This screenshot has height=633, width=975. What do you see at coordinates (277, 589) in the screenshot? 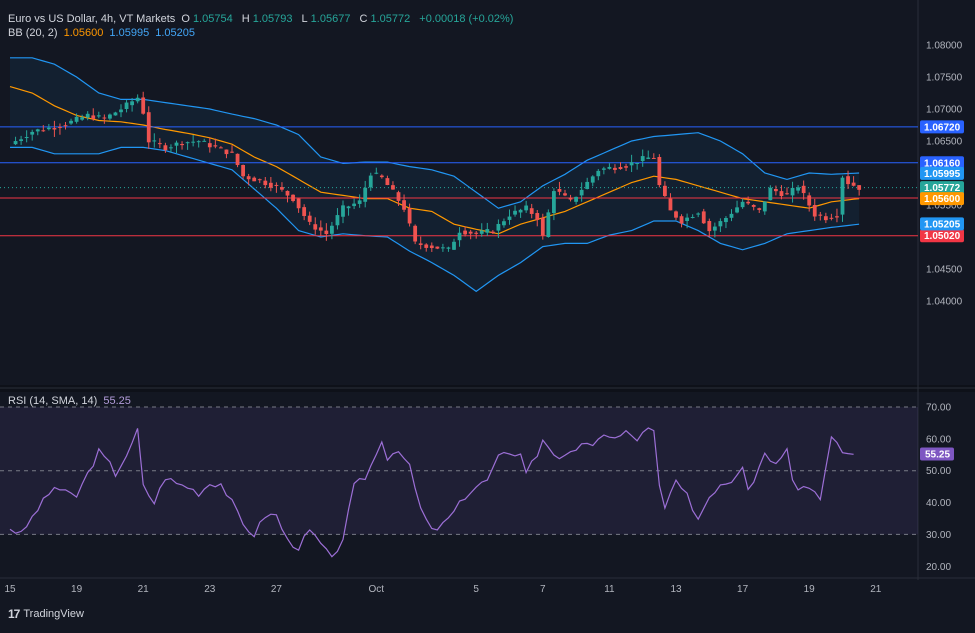
I see `time-tick-label: 27` at bounding box center [277, 589].